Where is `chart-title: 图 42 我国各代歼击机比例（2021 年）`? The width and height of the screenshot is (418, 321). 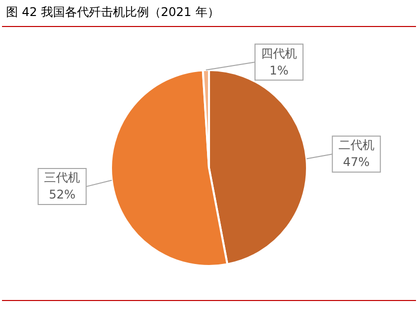 chart-title: 图 42 我国各代歼击机比例（2021 年） is located at coordinates (113, 12).